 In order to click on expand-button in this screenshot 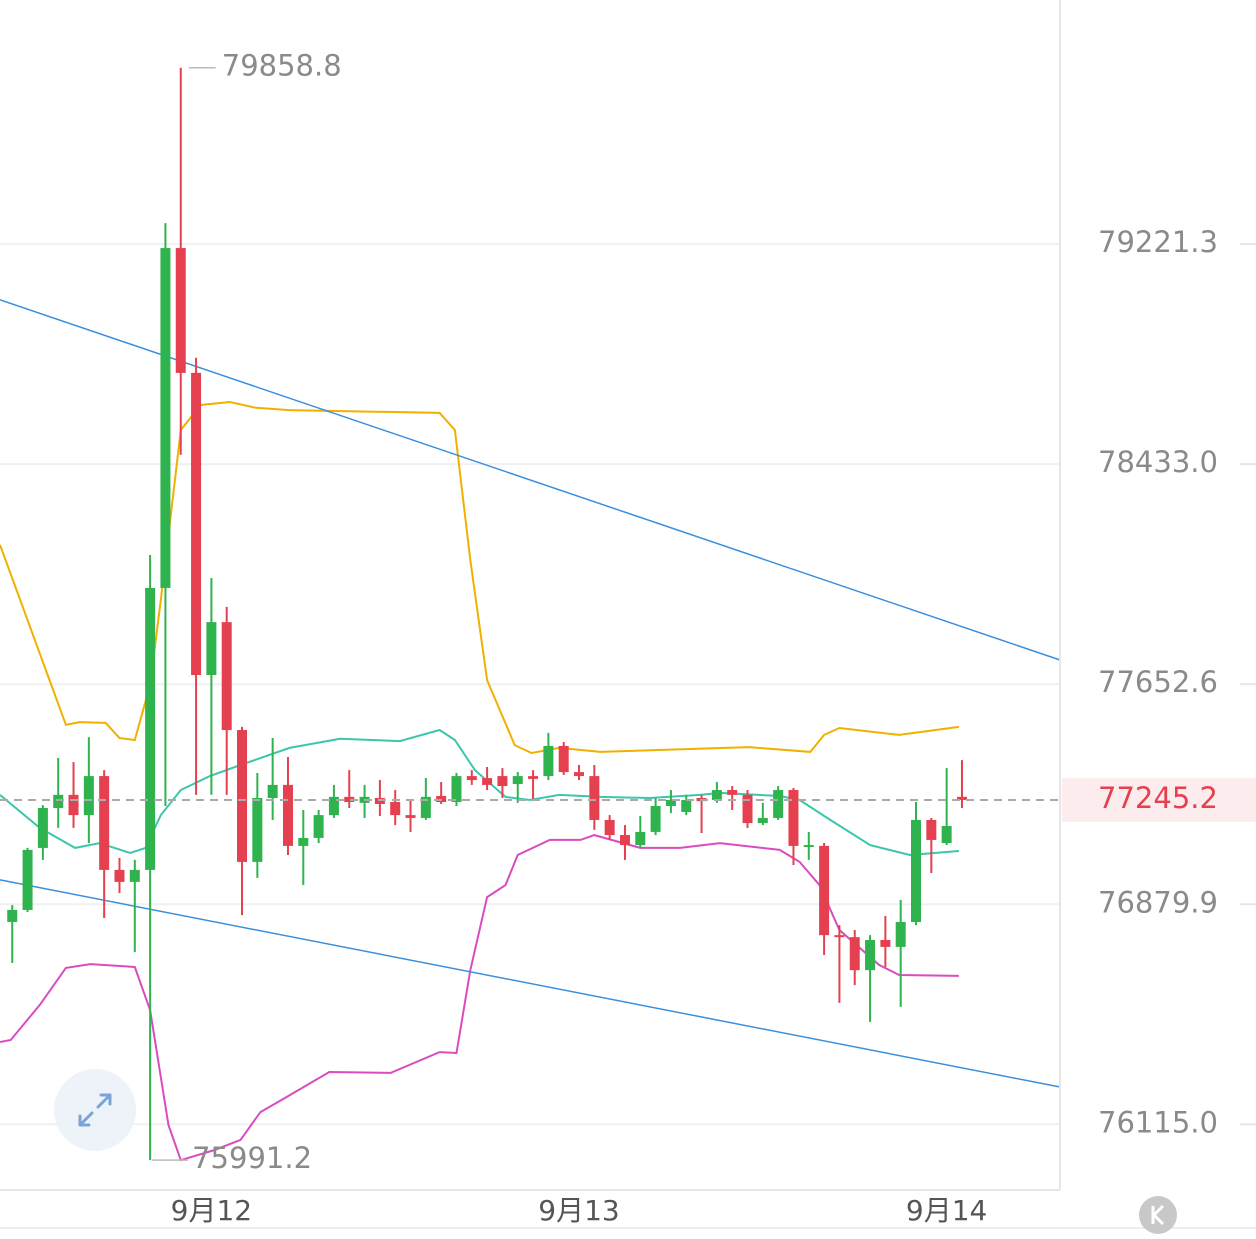, I will do `click(95, 1110)`.